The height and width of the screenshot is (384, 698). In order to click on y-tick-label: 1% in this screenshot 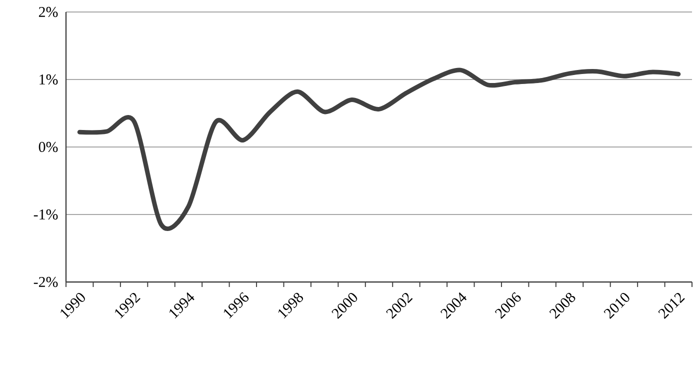, I will do `click(49, 79)`.